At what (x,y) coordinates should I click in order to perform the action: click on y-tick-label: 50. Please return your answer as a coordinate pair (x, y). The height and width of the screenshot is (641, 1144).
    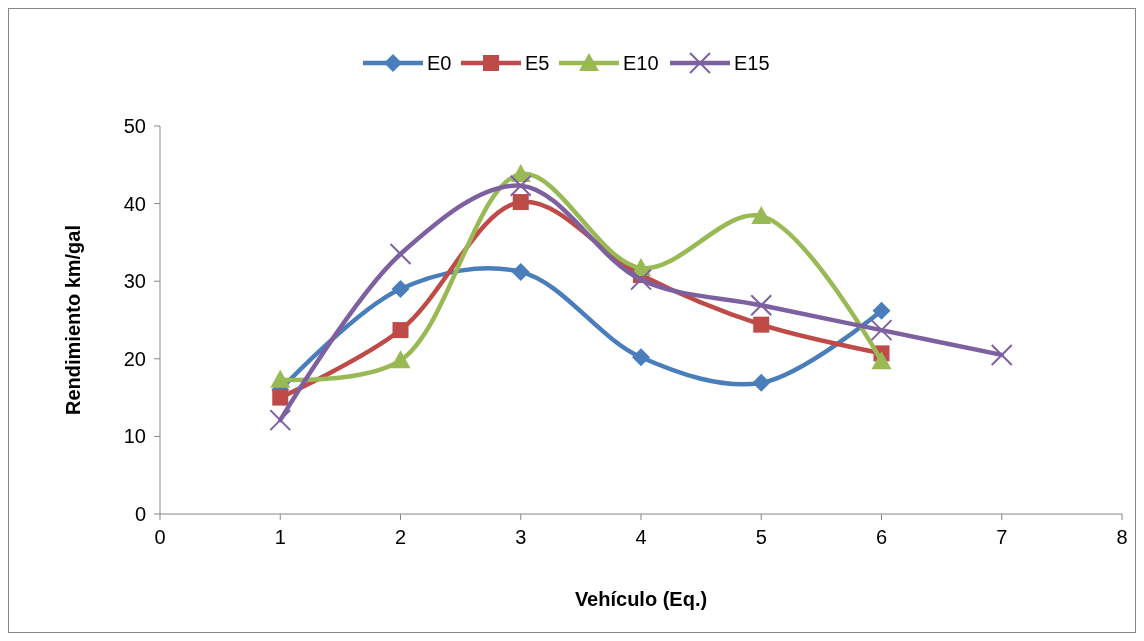
    Looking at the image, I should click on (134, 126).